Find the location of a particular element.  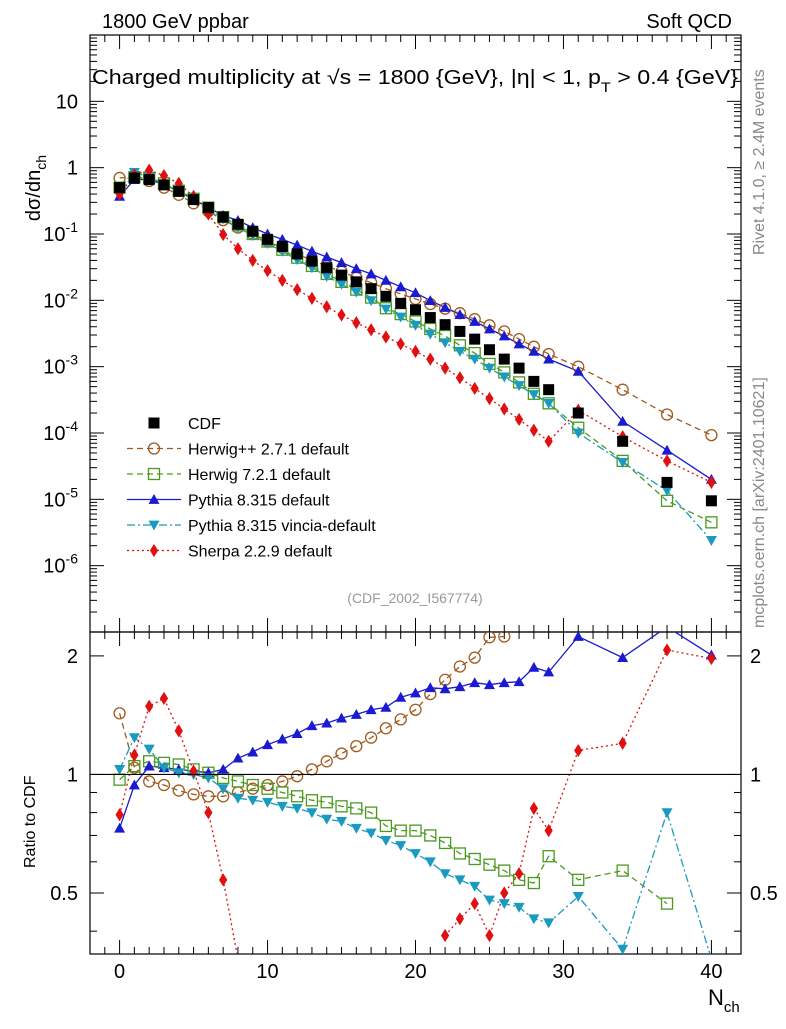

main-y-tick-label: 10 is located at coordinates (67, 102).